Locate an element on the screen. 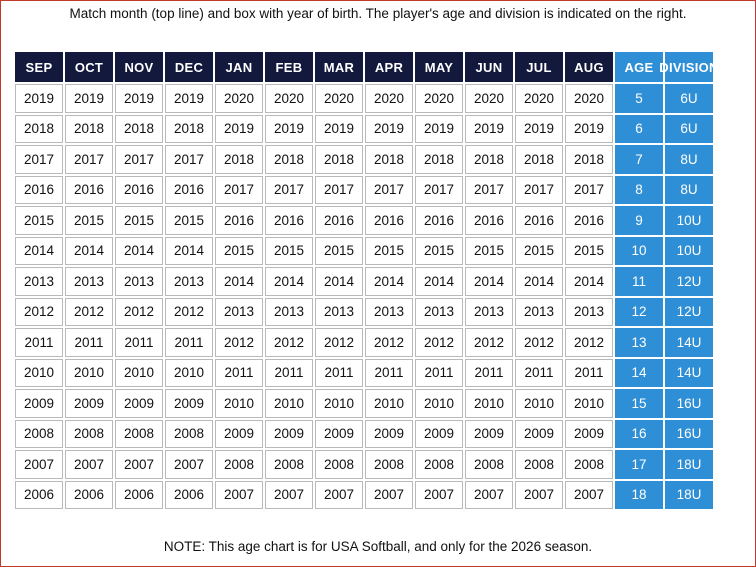 This screenshot has width=756, height=567. division-cell: 10U is located at coordinates (689, 250).